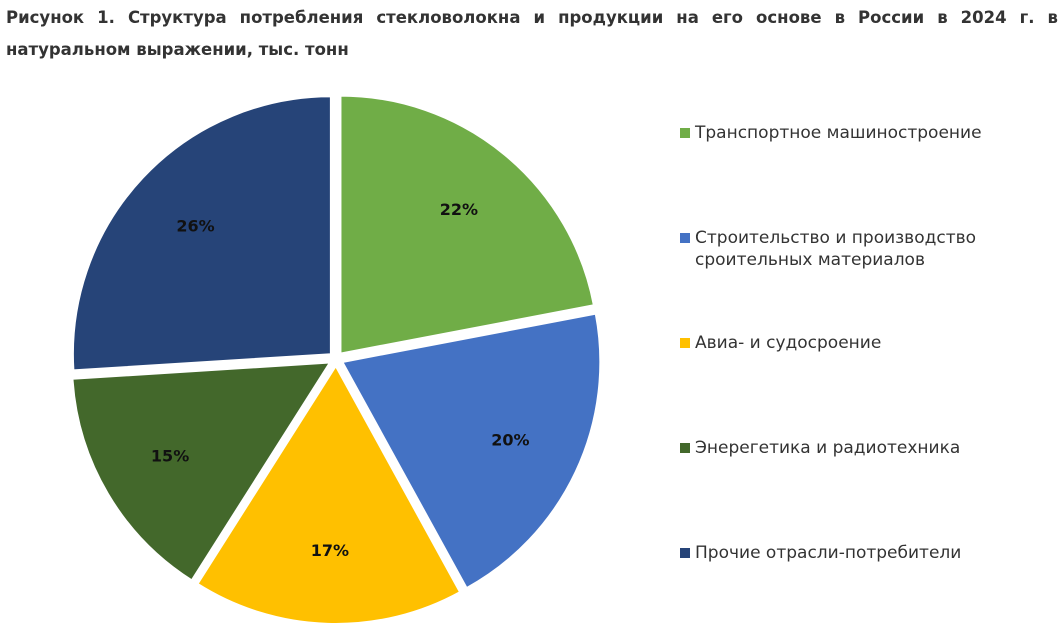  I want to click on data-label: 20%, so click(510, 440).